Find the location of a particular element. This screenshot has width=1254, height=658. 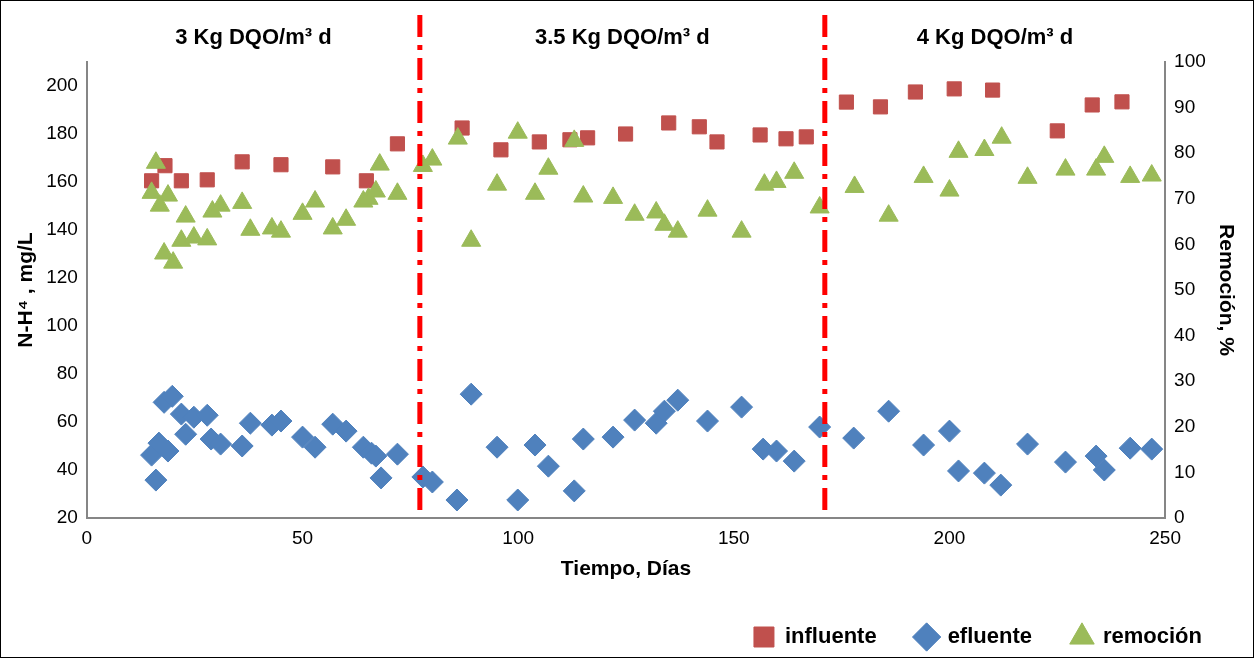

legend-label: influente is located at coordinates (830, 636).